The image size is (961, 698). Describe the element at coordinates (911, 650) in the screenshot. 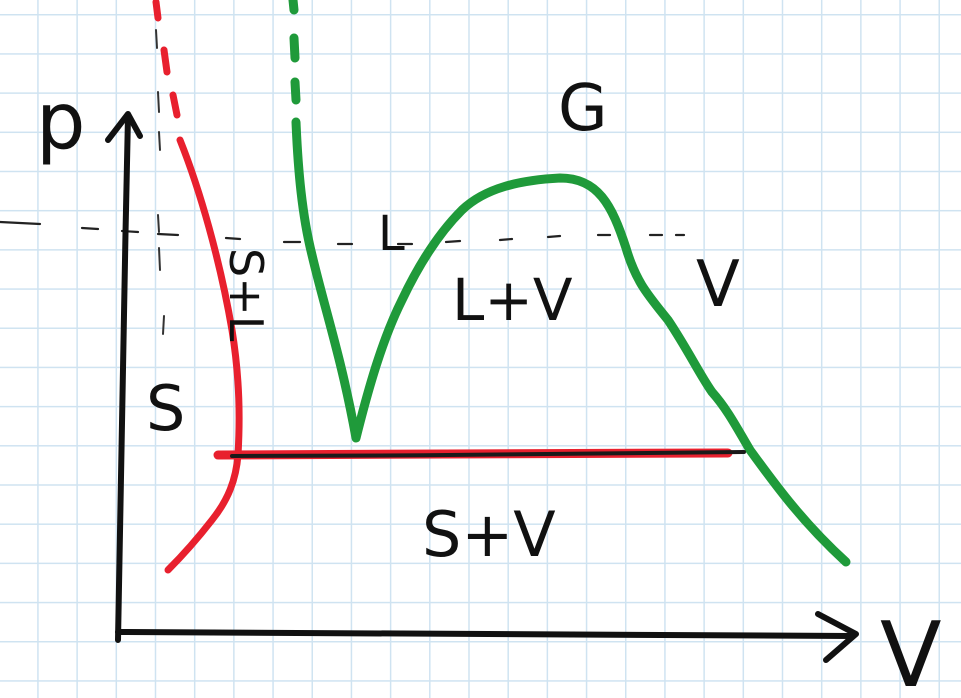

I see `volume-axis-label: V` at that location.